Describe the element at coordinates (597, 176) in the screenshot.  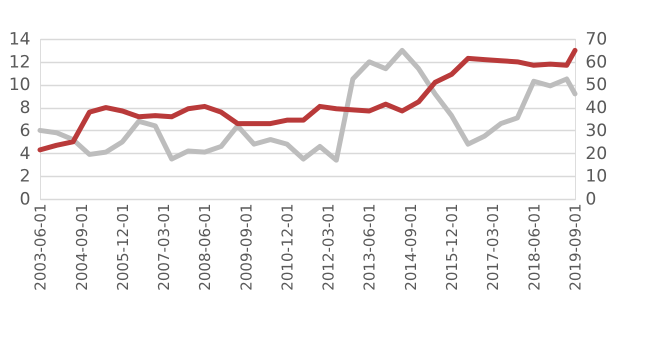
I see `y2-tick-label: 10` at that location.